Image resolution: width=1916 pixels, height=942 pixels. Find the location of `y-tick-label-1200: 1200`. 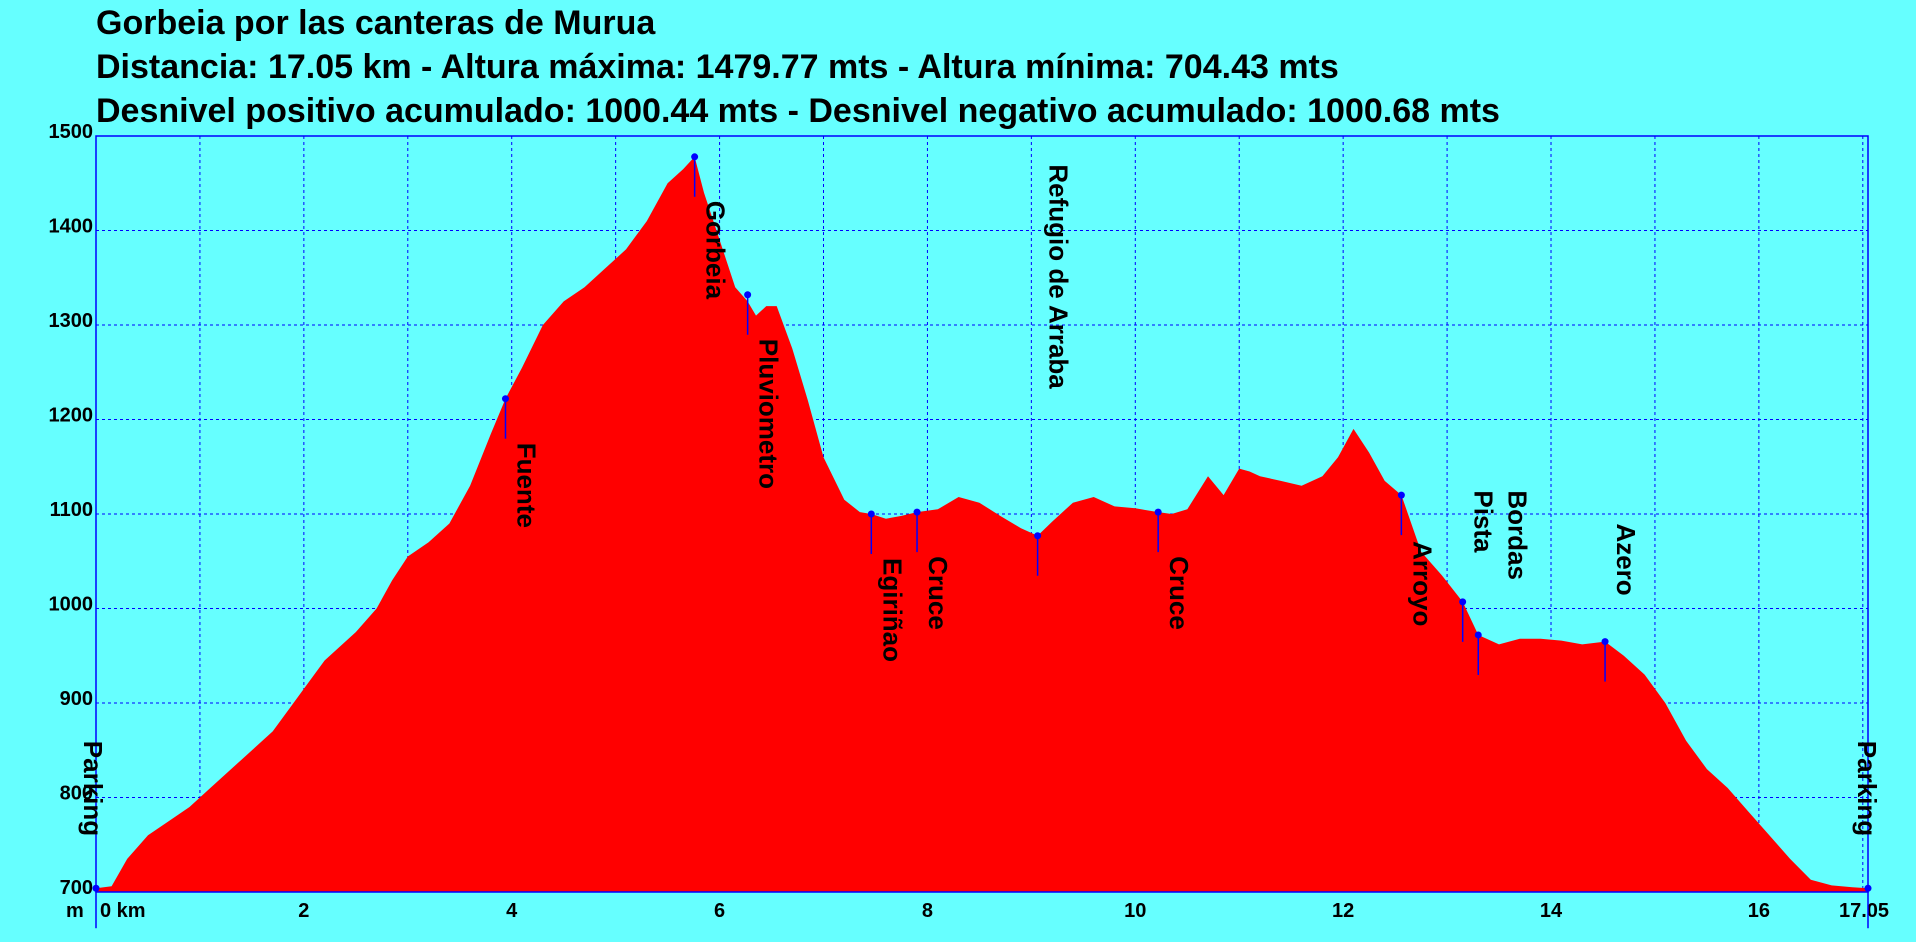

y-tick-label-1200: 1200 is located at coordinates (71, 416).